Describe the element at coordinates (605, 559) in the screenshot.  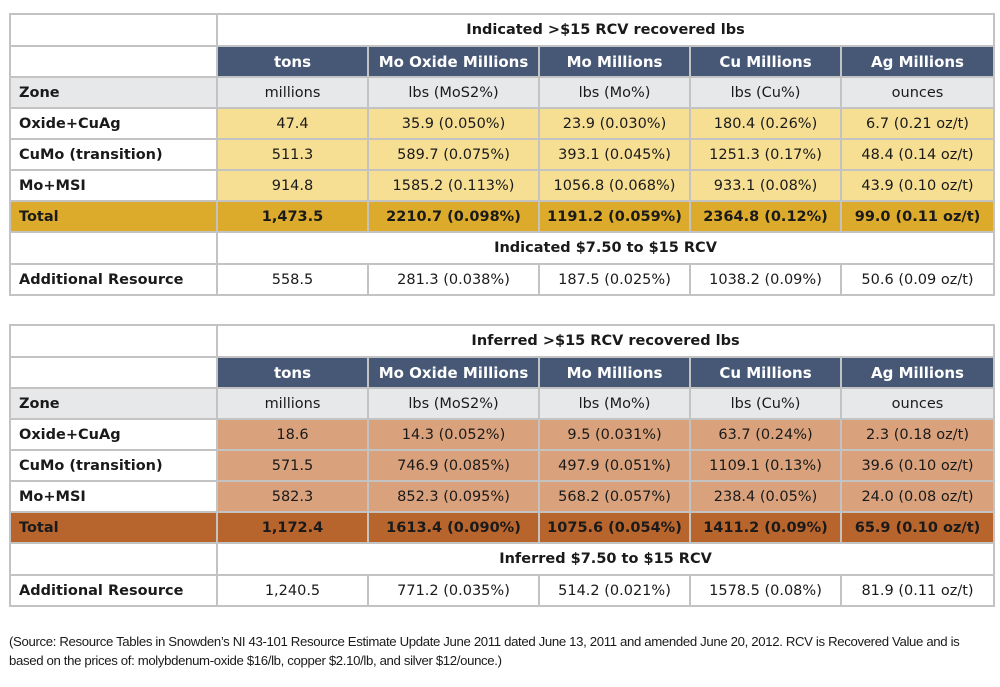
I see `table-subtitle: Inferred $7.50 to $15 RCV` at that location.